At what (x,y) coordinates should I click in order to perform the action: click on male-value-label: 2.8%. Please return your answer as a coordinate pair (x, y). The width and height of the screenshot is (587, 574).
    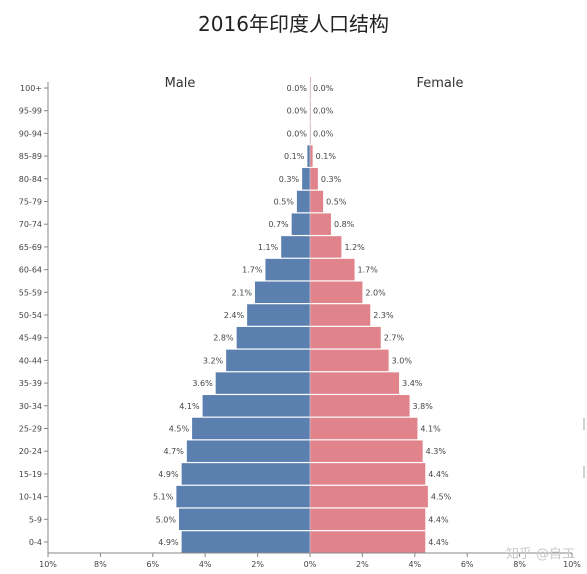
    Looking at the image, I should click on (223, 338).